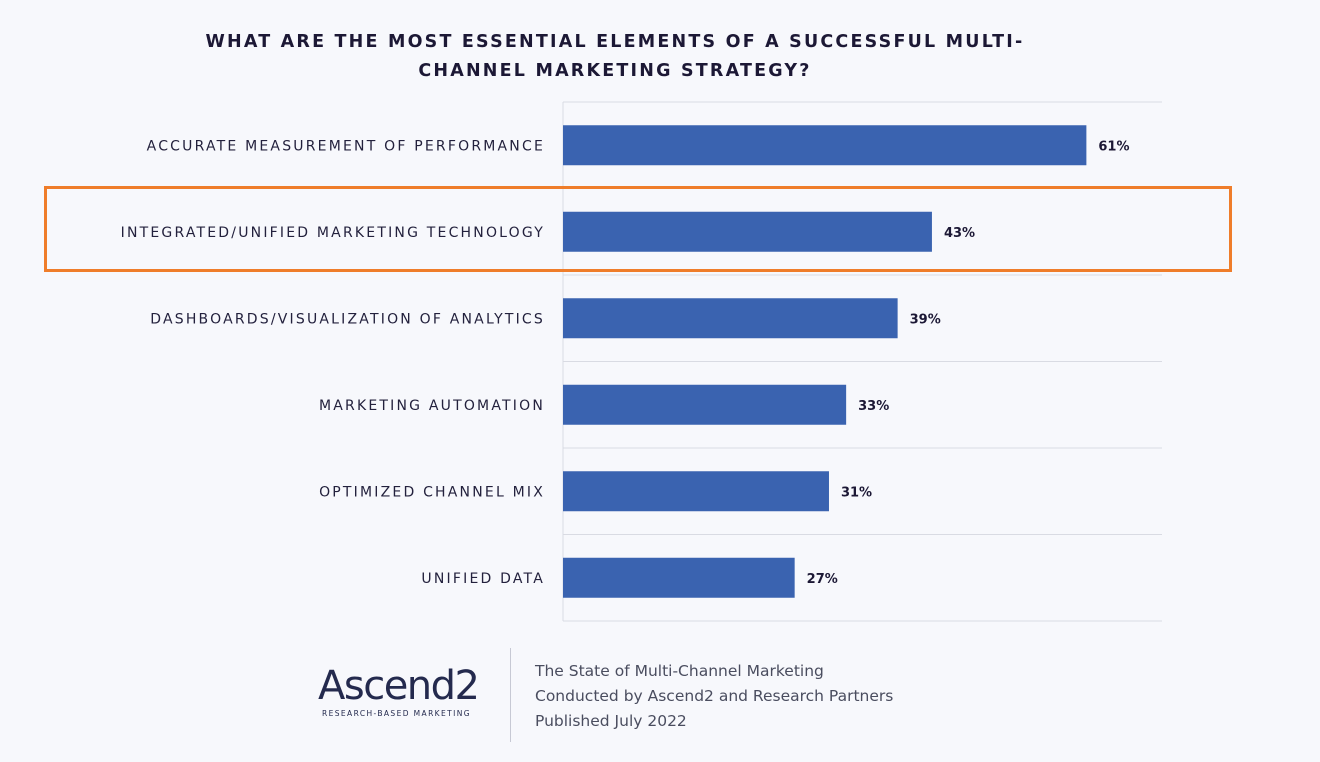 The width and height of the screenshot is (1320, 762). I want to click on footer-divider, so click(510, 695).